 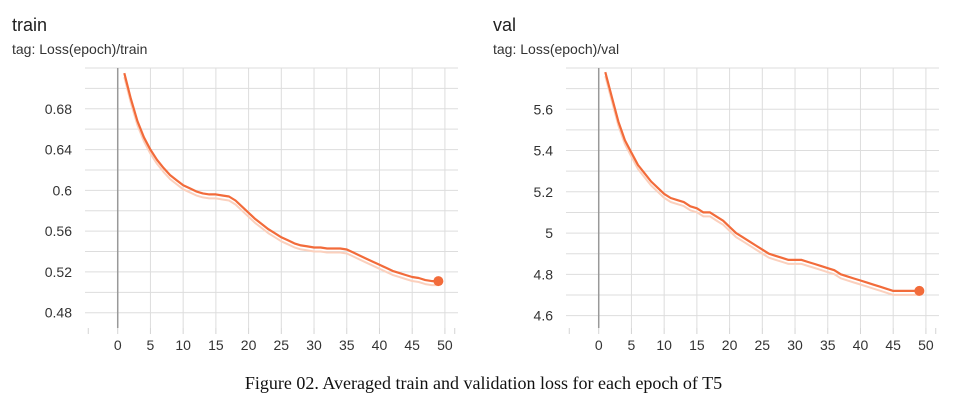 I want to click on y-tick-label: 5.6, so click(x=544, y=109).